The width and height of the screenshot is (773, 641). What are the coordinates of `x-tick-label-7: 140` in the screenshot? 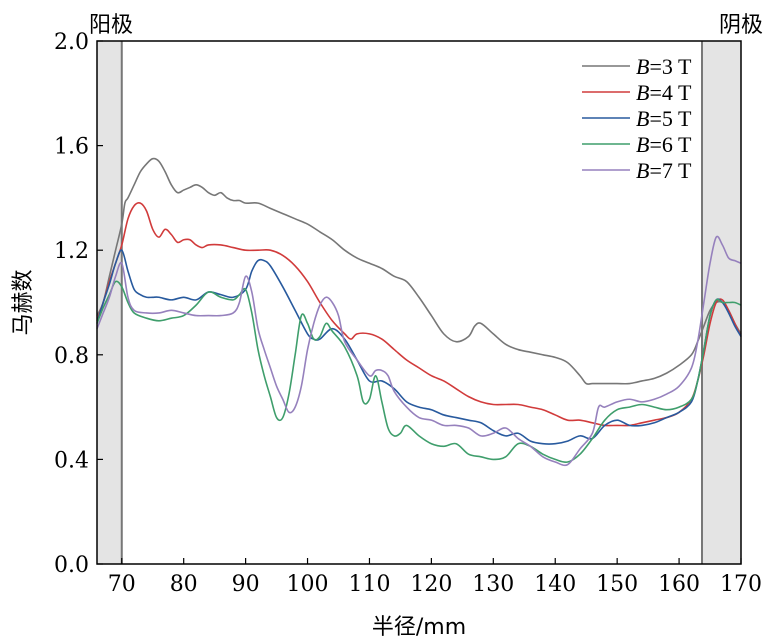 It's located at (555, 584).